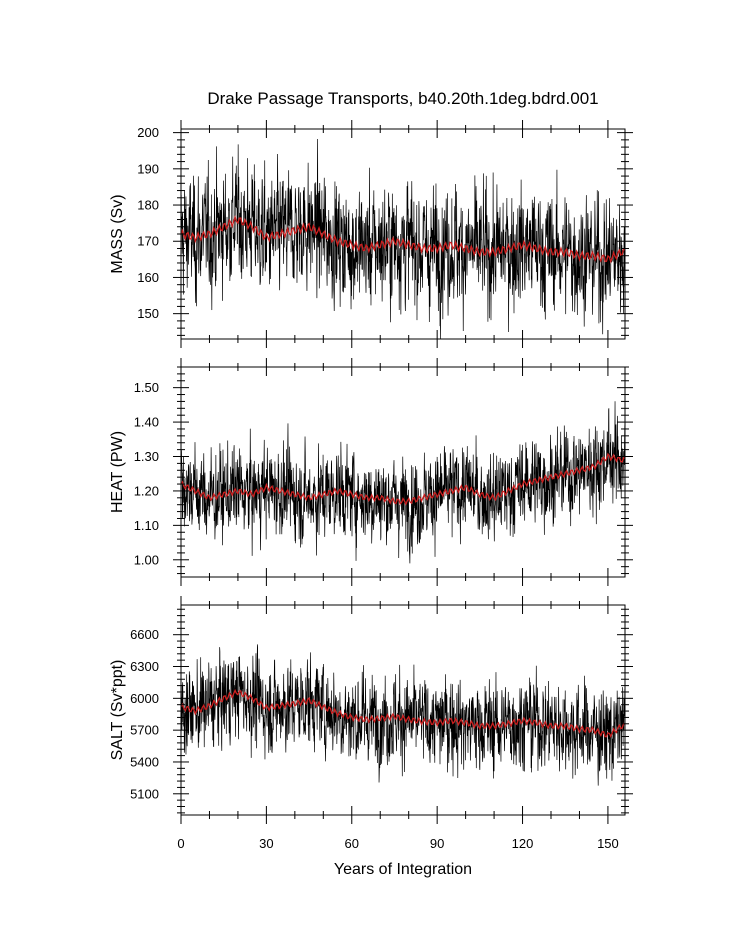 The height and width of the screenshot is (945, 733). Describe the element at coordinates (146, 559) in the screenshot. I see `y-tick-label: 1.00` at that location.